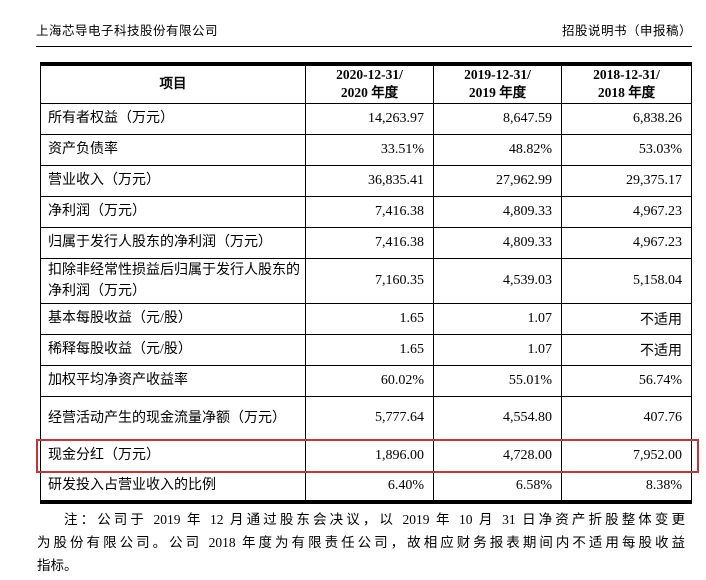 The width and height of the screenshot is (706, 580). Describe the element at coordinates (364, 33) in the screenshot. I see `document-header: 上海芯导电子科技股份有限公司 招股说明书（申报稿）` at that location.